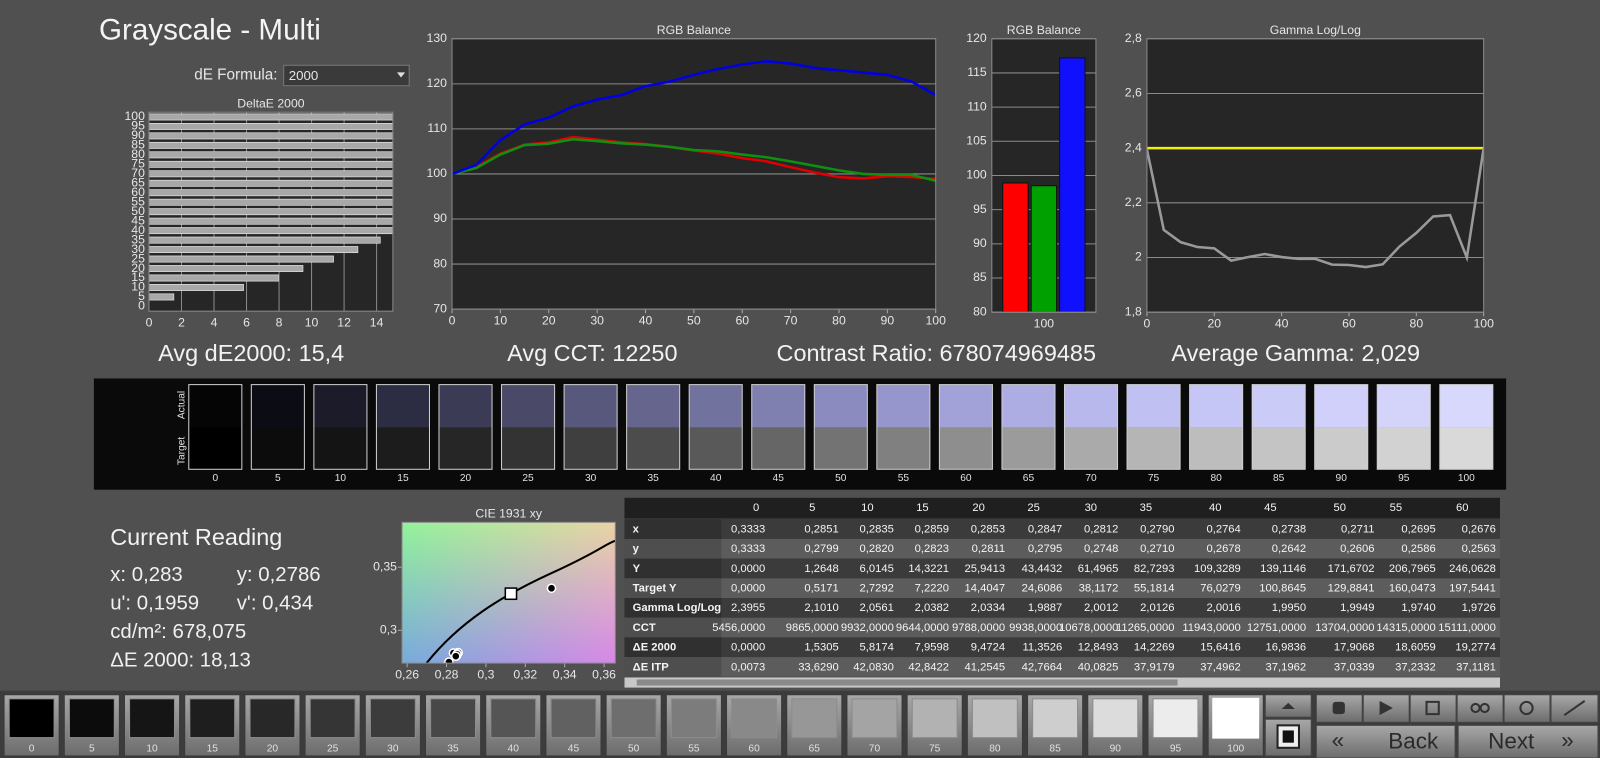 Image resolution: width=1600 pixels, height=758 pixels. I want to click on x-tick-label: 100, so click(1044, 324).